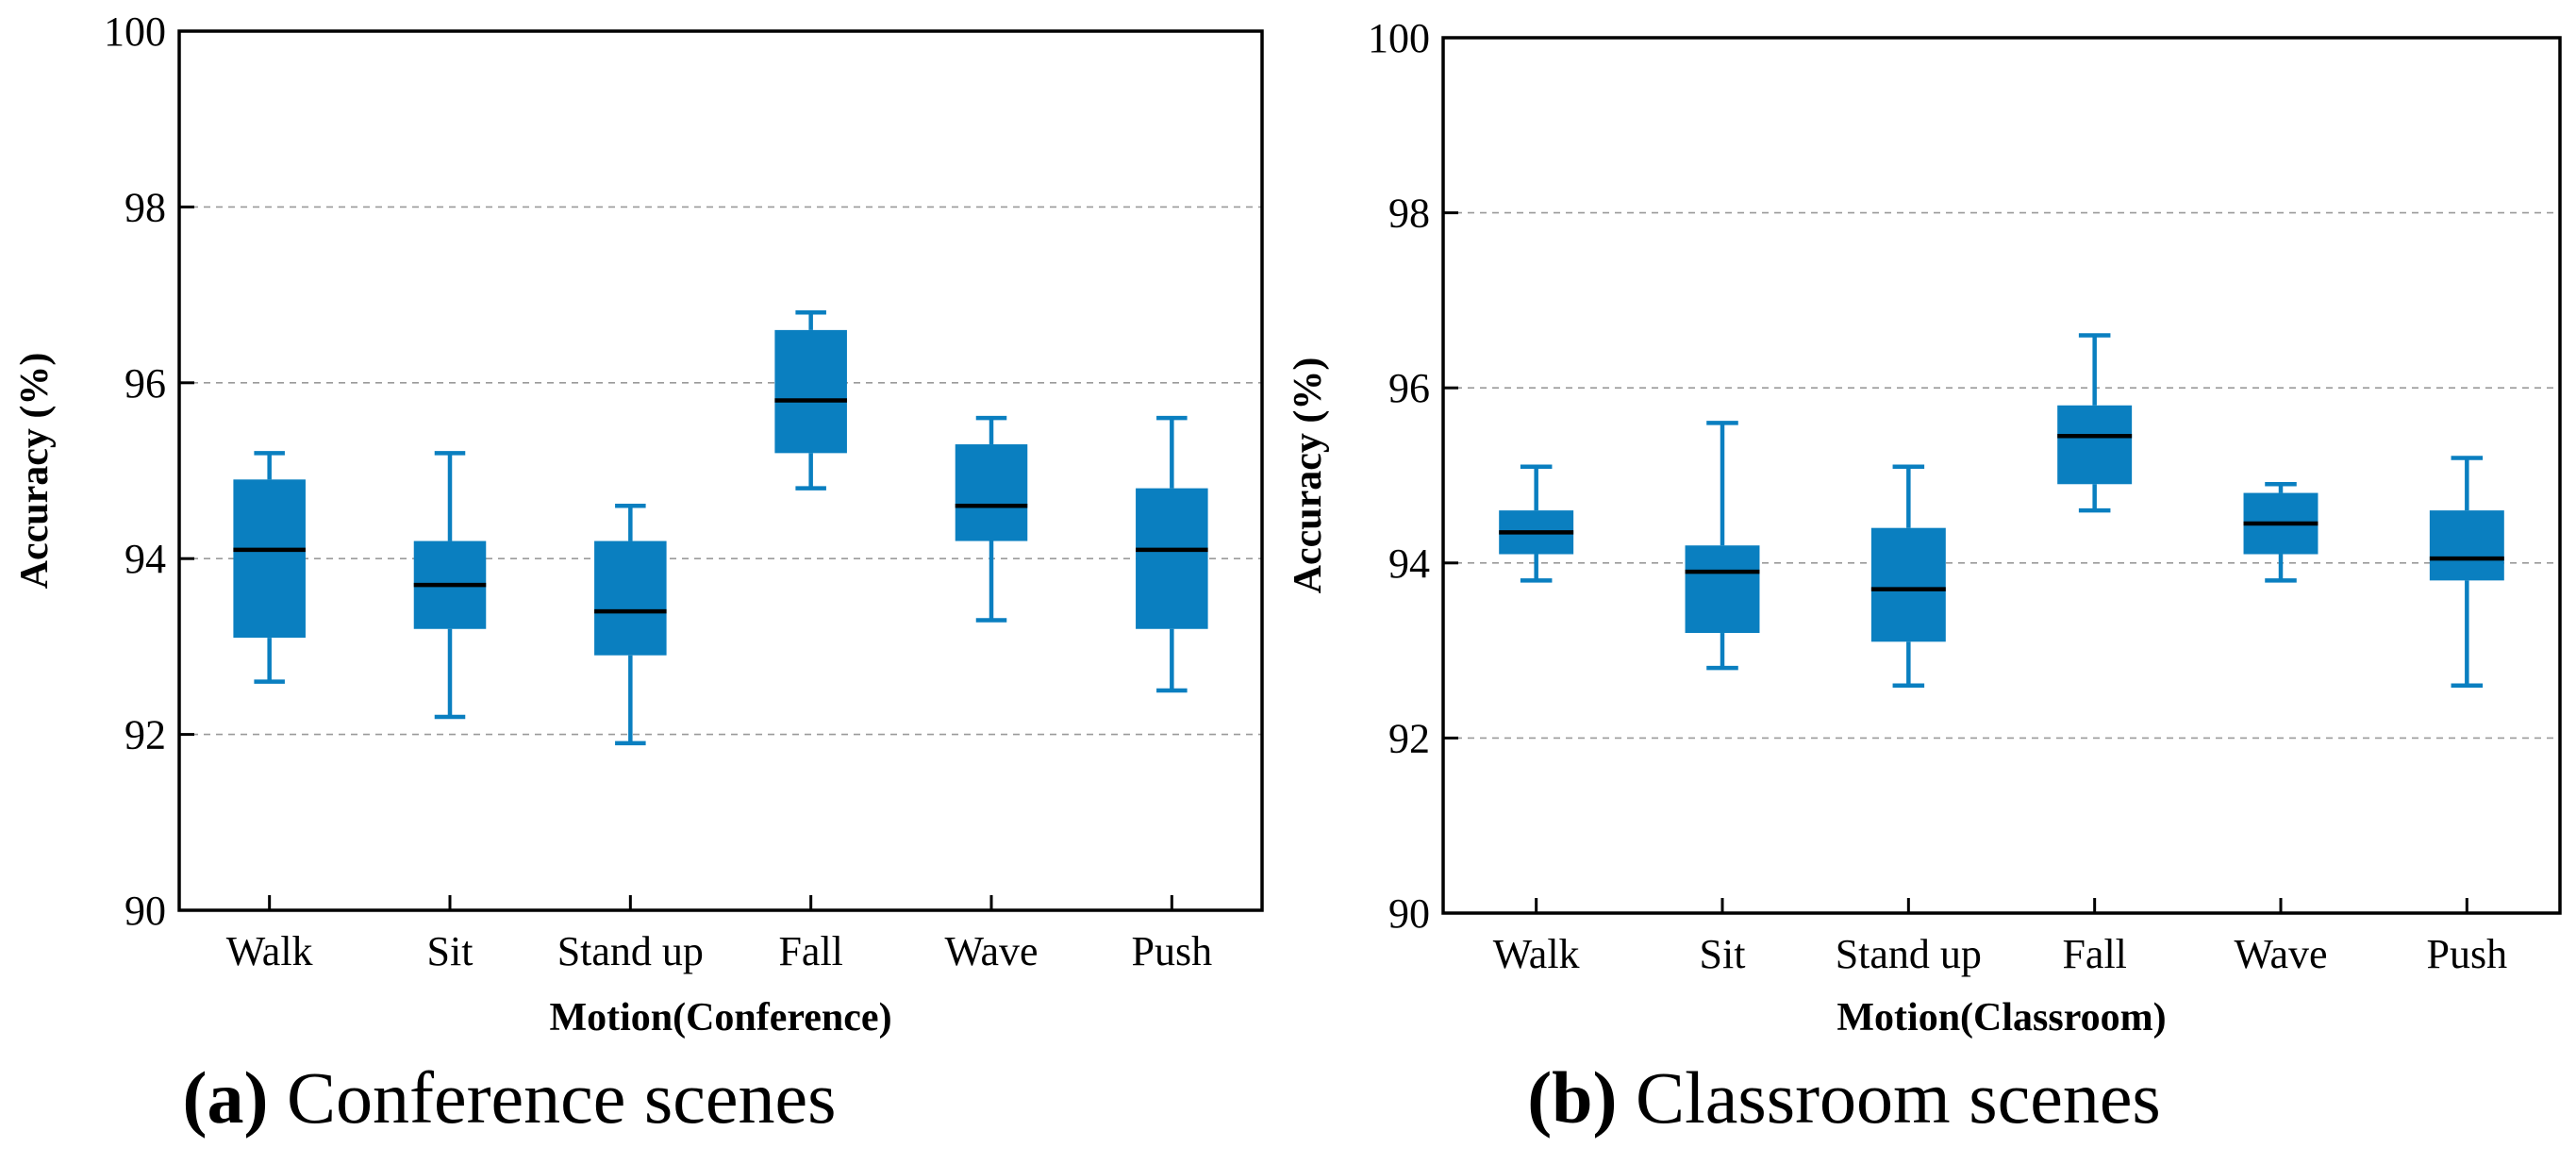 The width and height of the screenshot is (2576, 1164). I want to click on caption-classroom-text: Classroom scenes, so click(1889, 1097).